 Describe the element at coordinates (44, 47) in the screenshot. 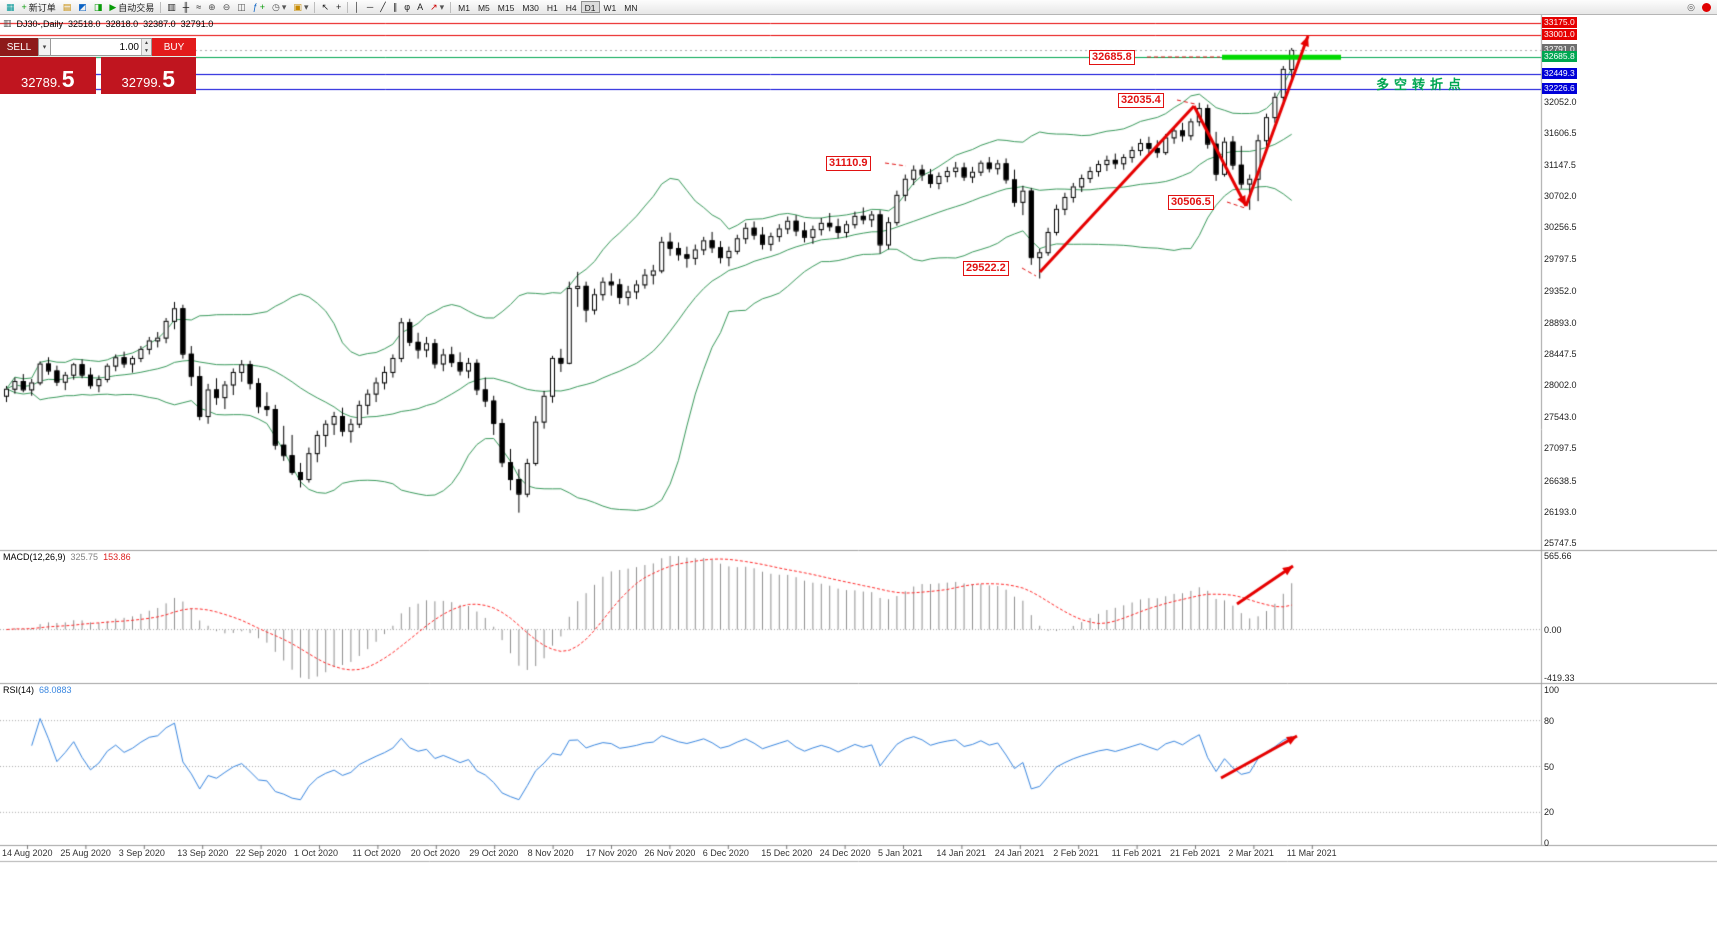

I see `order-type-dropdown: ▾` at that location.